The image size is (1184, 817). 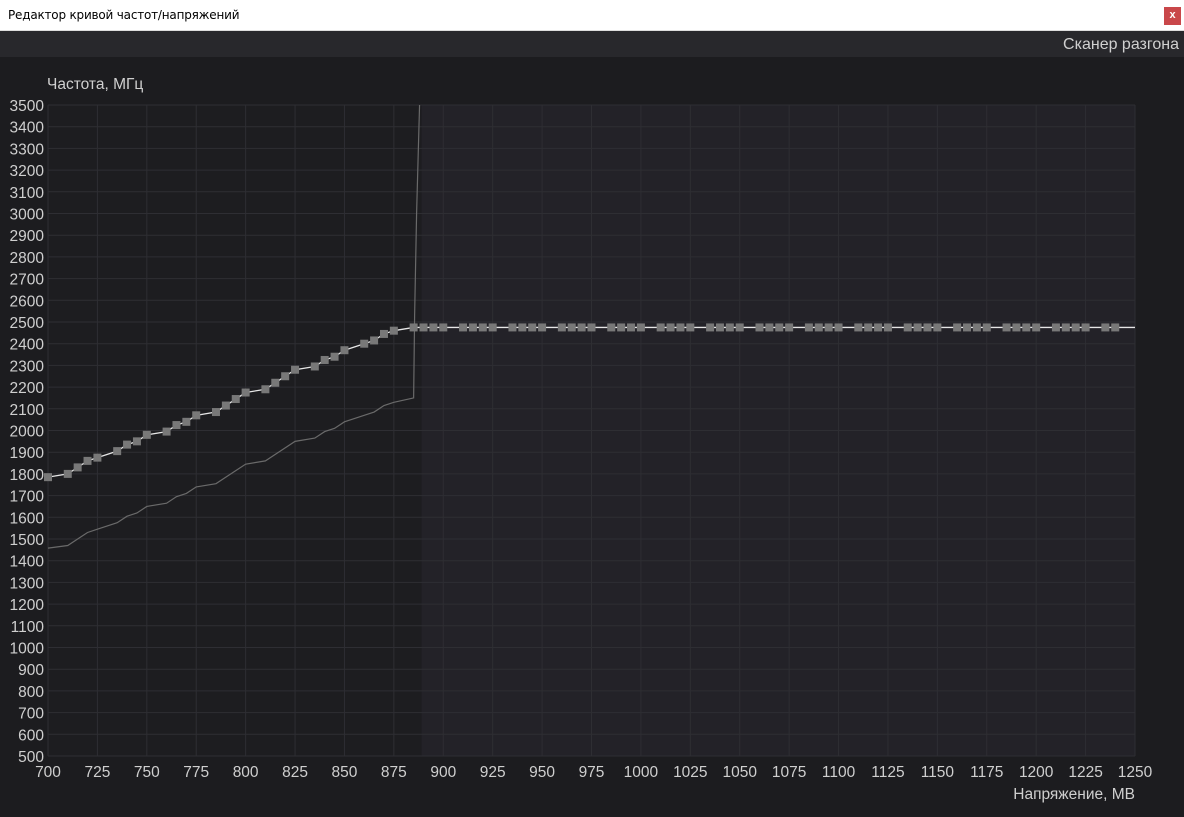 What do you see at coordinates (27, 432) in the screenshot?
I see `y-tick-label: 2000` at bounding box center [27, 432].